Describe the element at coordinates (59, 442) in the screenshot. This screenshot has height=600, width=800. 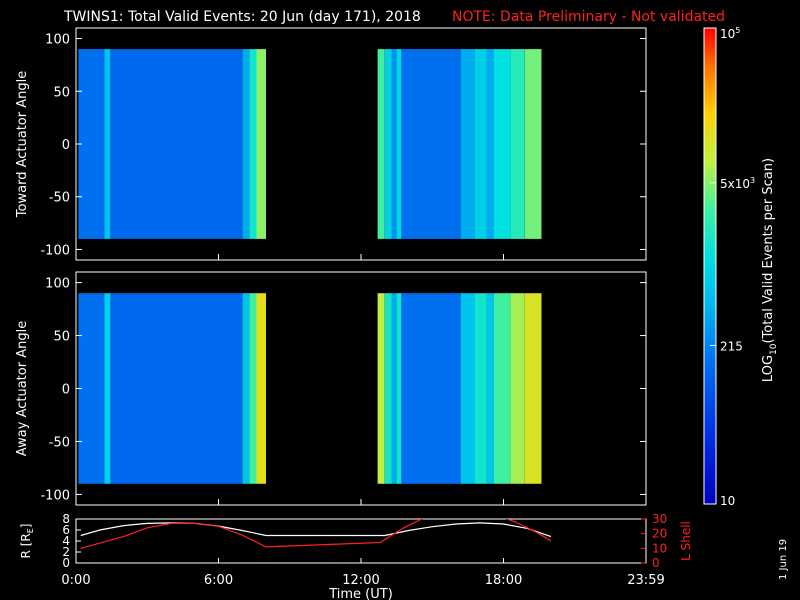
I see `away-ytick-label: -50` at that location.